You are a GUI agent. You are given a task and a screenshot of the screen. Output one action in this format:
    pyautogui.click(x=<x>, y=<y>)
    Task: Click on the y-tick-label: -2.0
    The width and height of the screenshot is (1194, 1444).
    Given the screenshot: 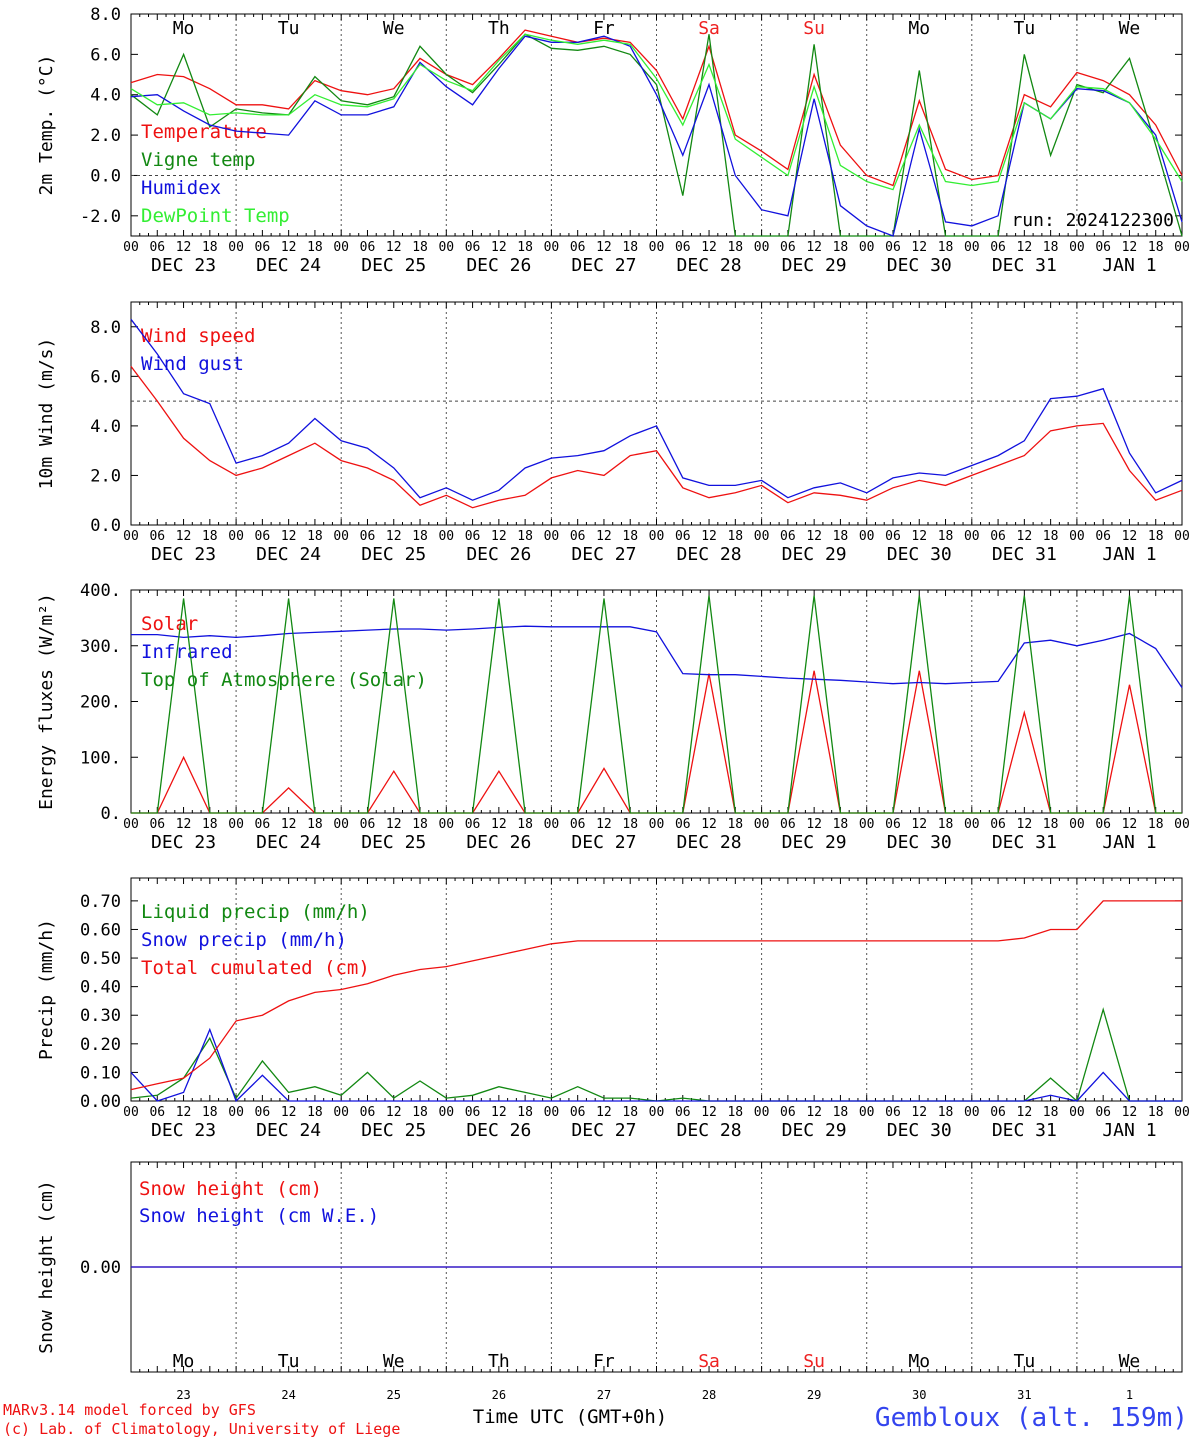 What is the action you would take?
    pyautogui.click(x=100, y=217)
    